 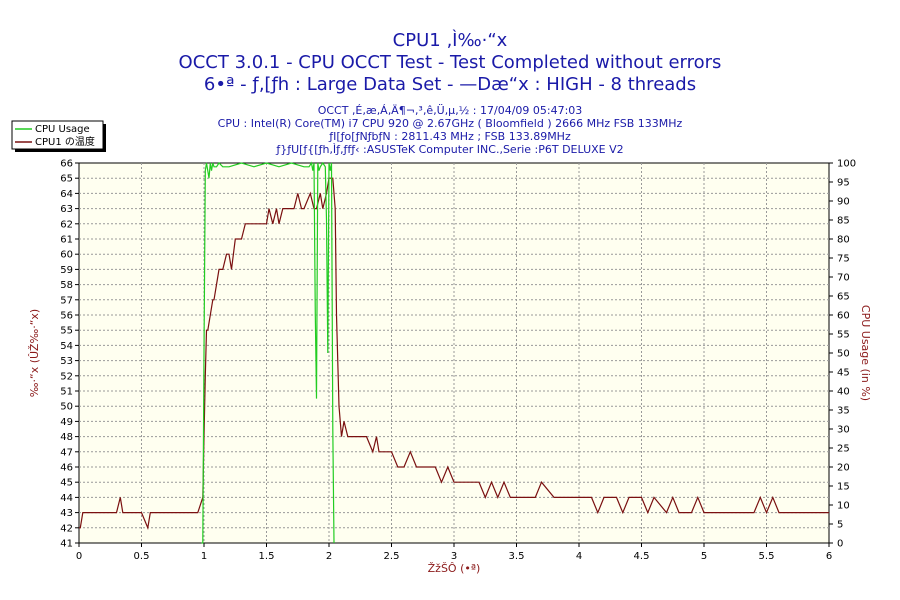 What do you see at coordinates (843, 468) in the screenshot?
I see `y-right-tick-label: 20` at bounding box center [843, 468].